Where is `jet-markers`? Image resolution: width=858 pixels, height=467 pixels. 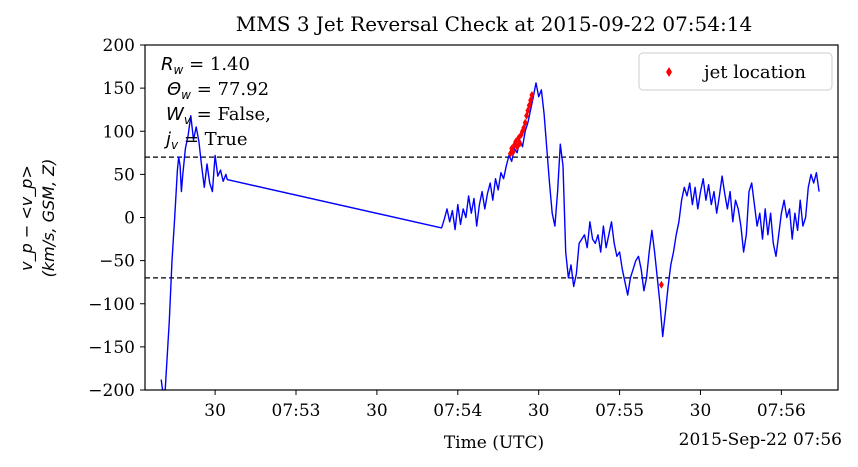
jet-markers is located at coordinates (585, 190).